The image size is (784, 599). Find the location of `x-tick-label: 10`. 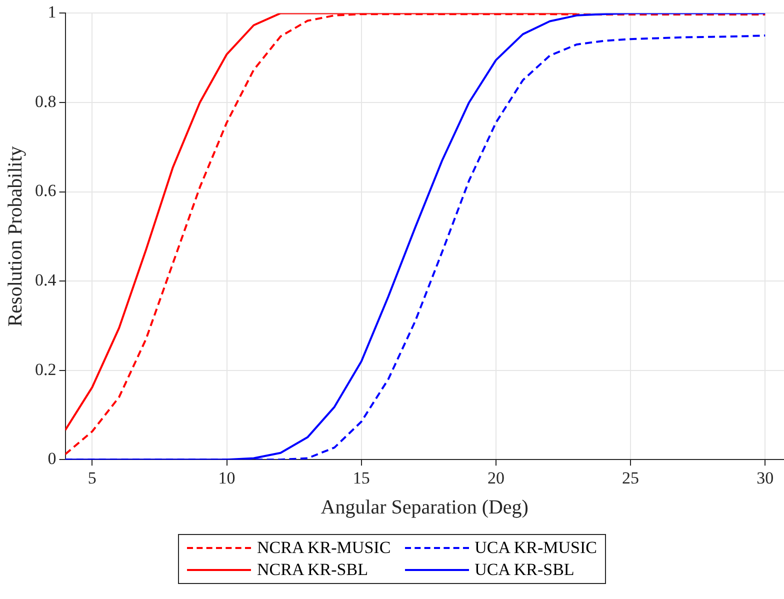

x-tick-label: 10 is located at coordinates (227, 478).